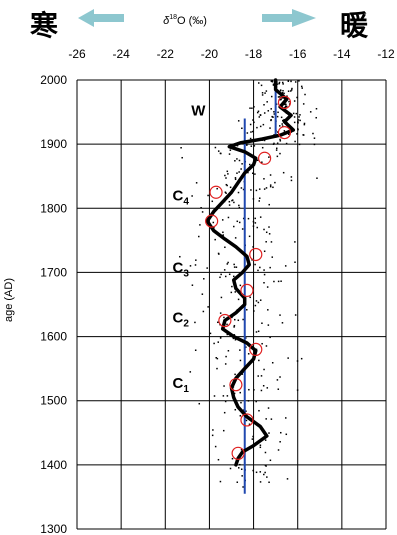 The image size is (397, 535). Describe the element at coordinates (289, 18) in the screenshot. I see `warm-arrow-icon` at that location.